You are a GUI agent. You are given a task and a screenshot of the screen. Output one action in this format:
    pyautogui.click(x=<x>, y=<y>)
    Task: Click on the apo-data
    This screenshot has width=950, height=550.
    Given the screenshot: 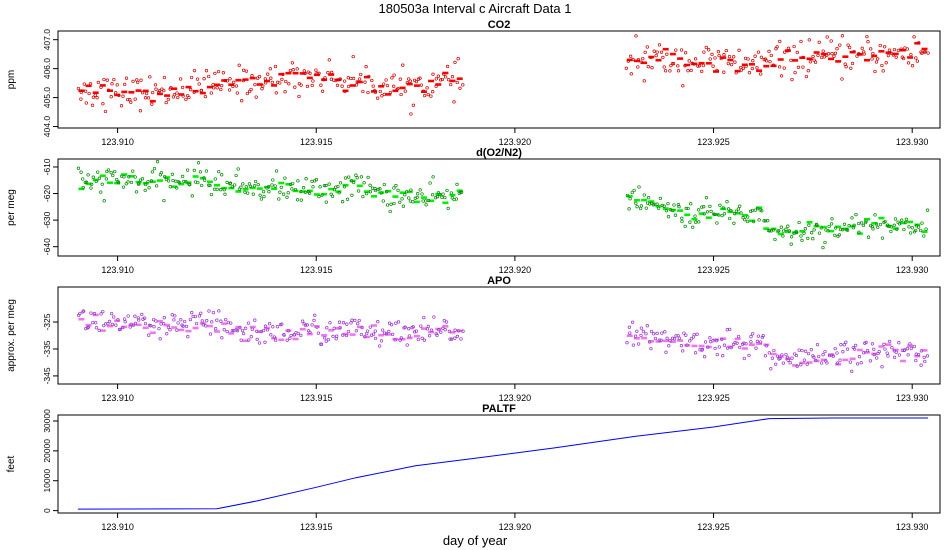 What is the action you would take?
    pyautogui.click(x=503, y=341)
    